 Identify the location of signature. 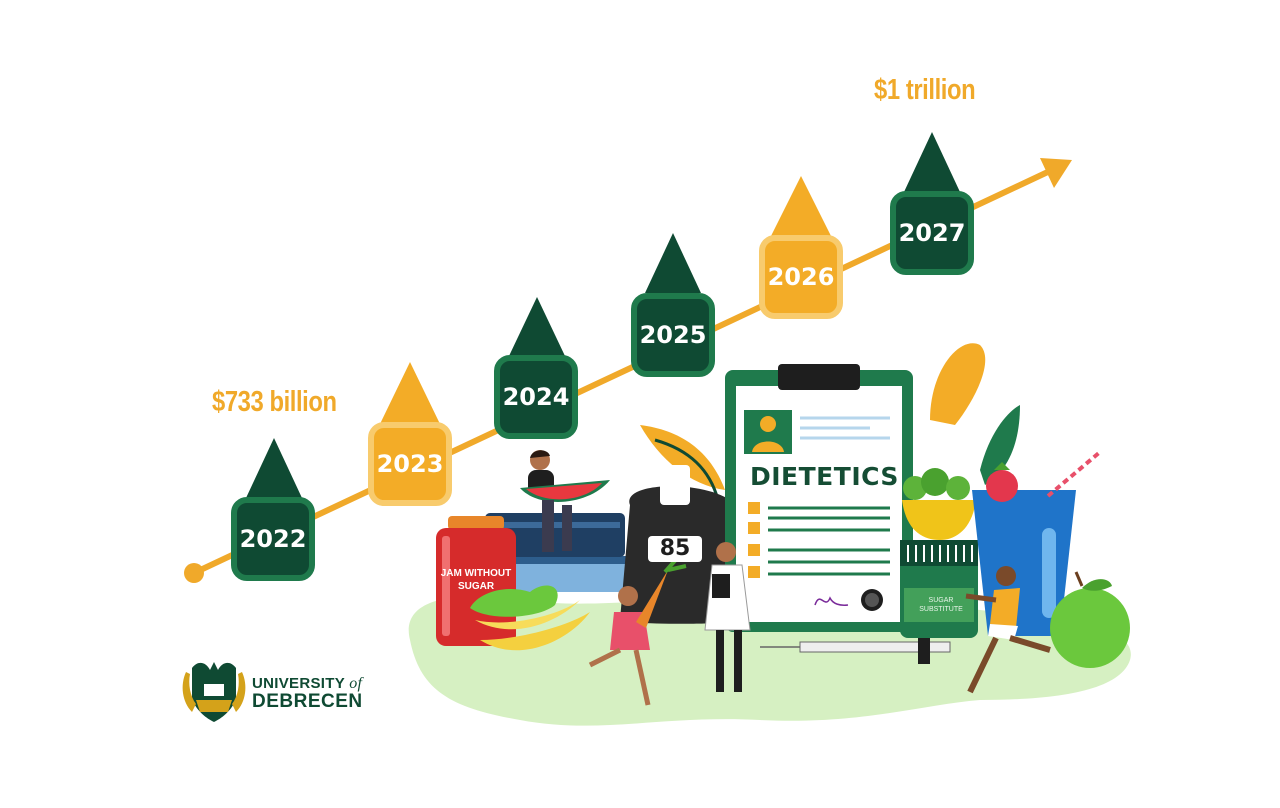
(831, 601).